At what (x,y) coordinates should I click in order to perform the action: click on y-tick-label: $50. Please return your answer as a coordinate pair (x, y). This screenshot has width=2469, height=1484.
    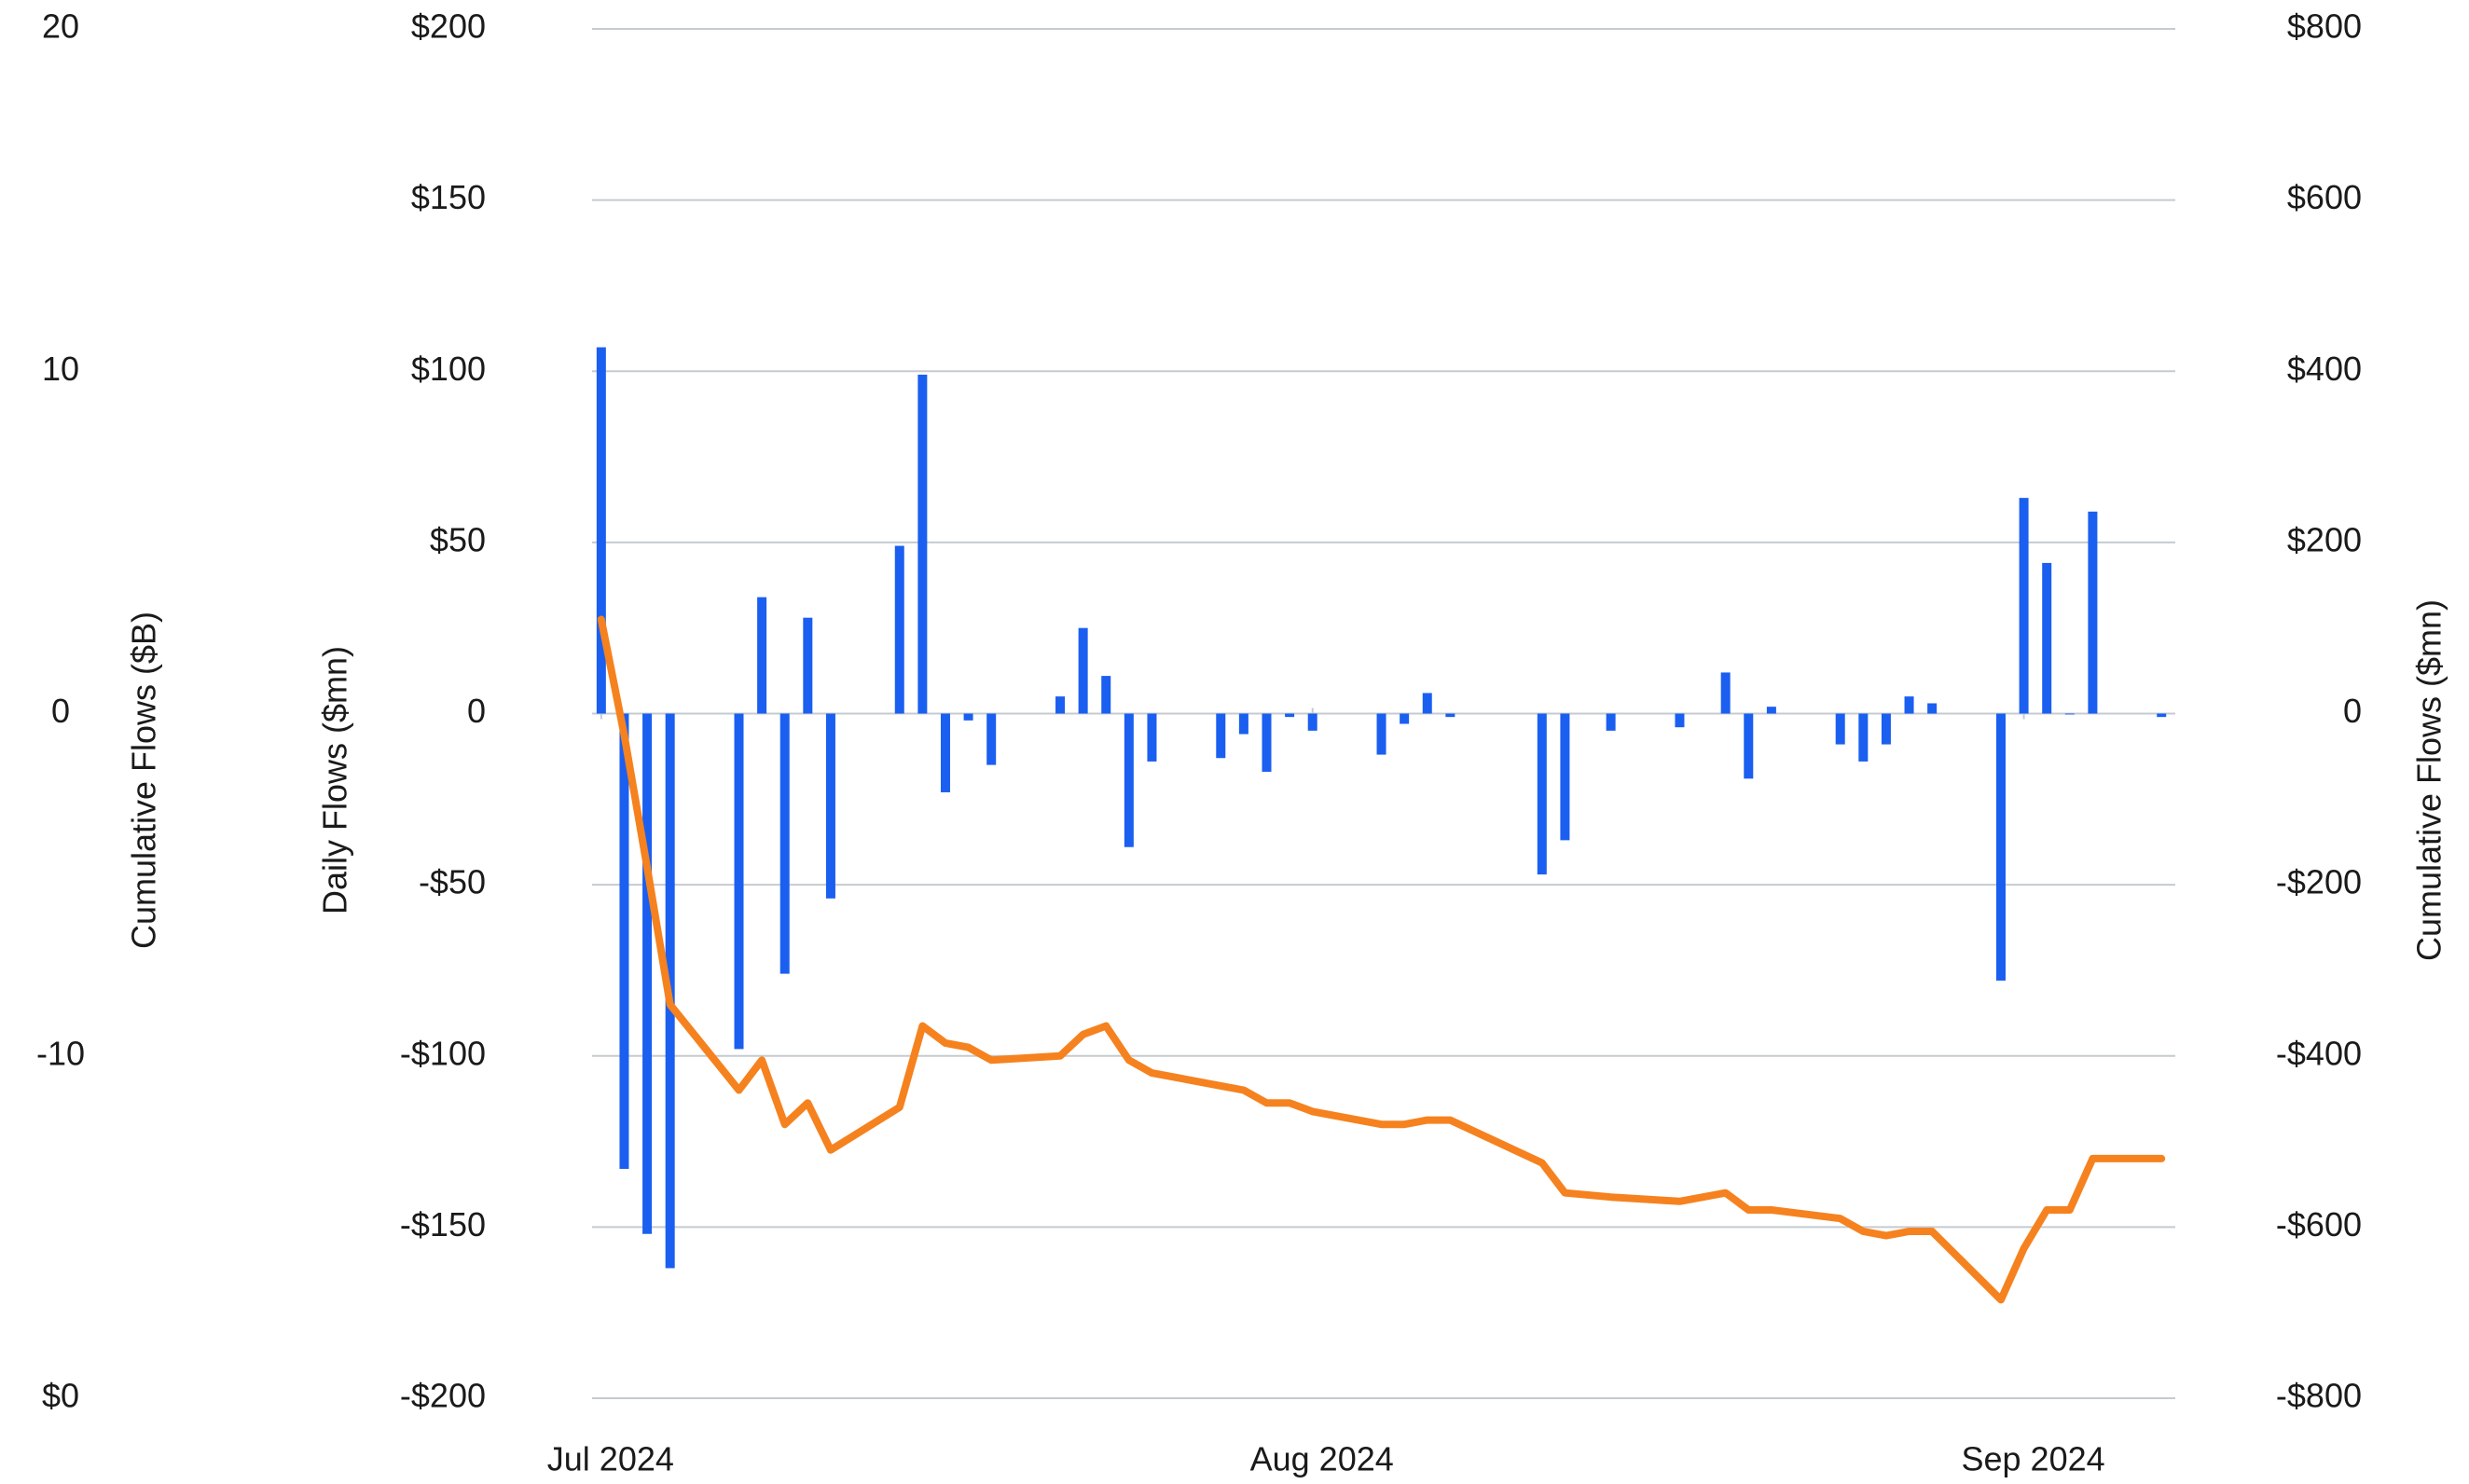
    Looking at the image, I should click on (458, 539).